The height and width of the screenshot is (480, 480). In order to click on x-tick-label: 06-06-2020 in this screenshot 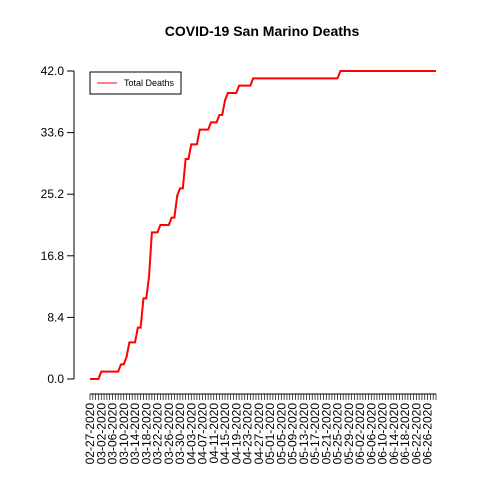, I will do `click(371, 434)`.